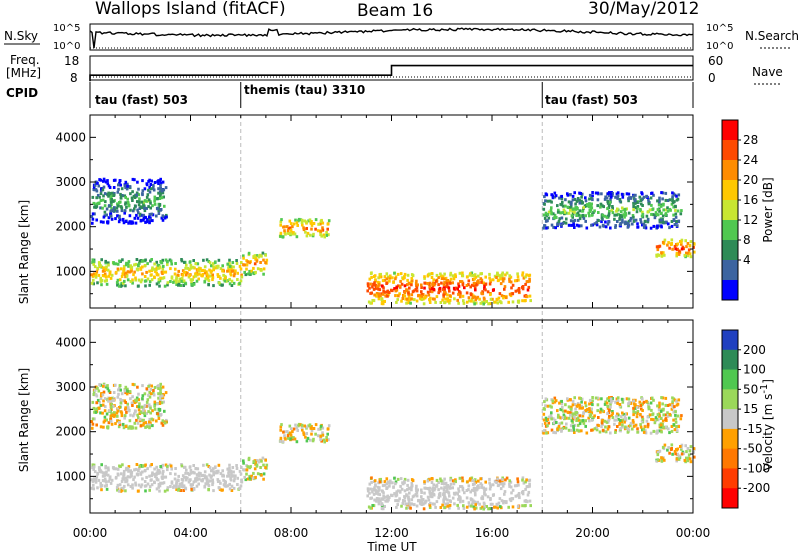 This screenshot has height=554, width=800. What do you see at coordinates (730, 458) in the screenshot?
I see `velocity-colorbar-swatch` at bounding box center [730, 458].